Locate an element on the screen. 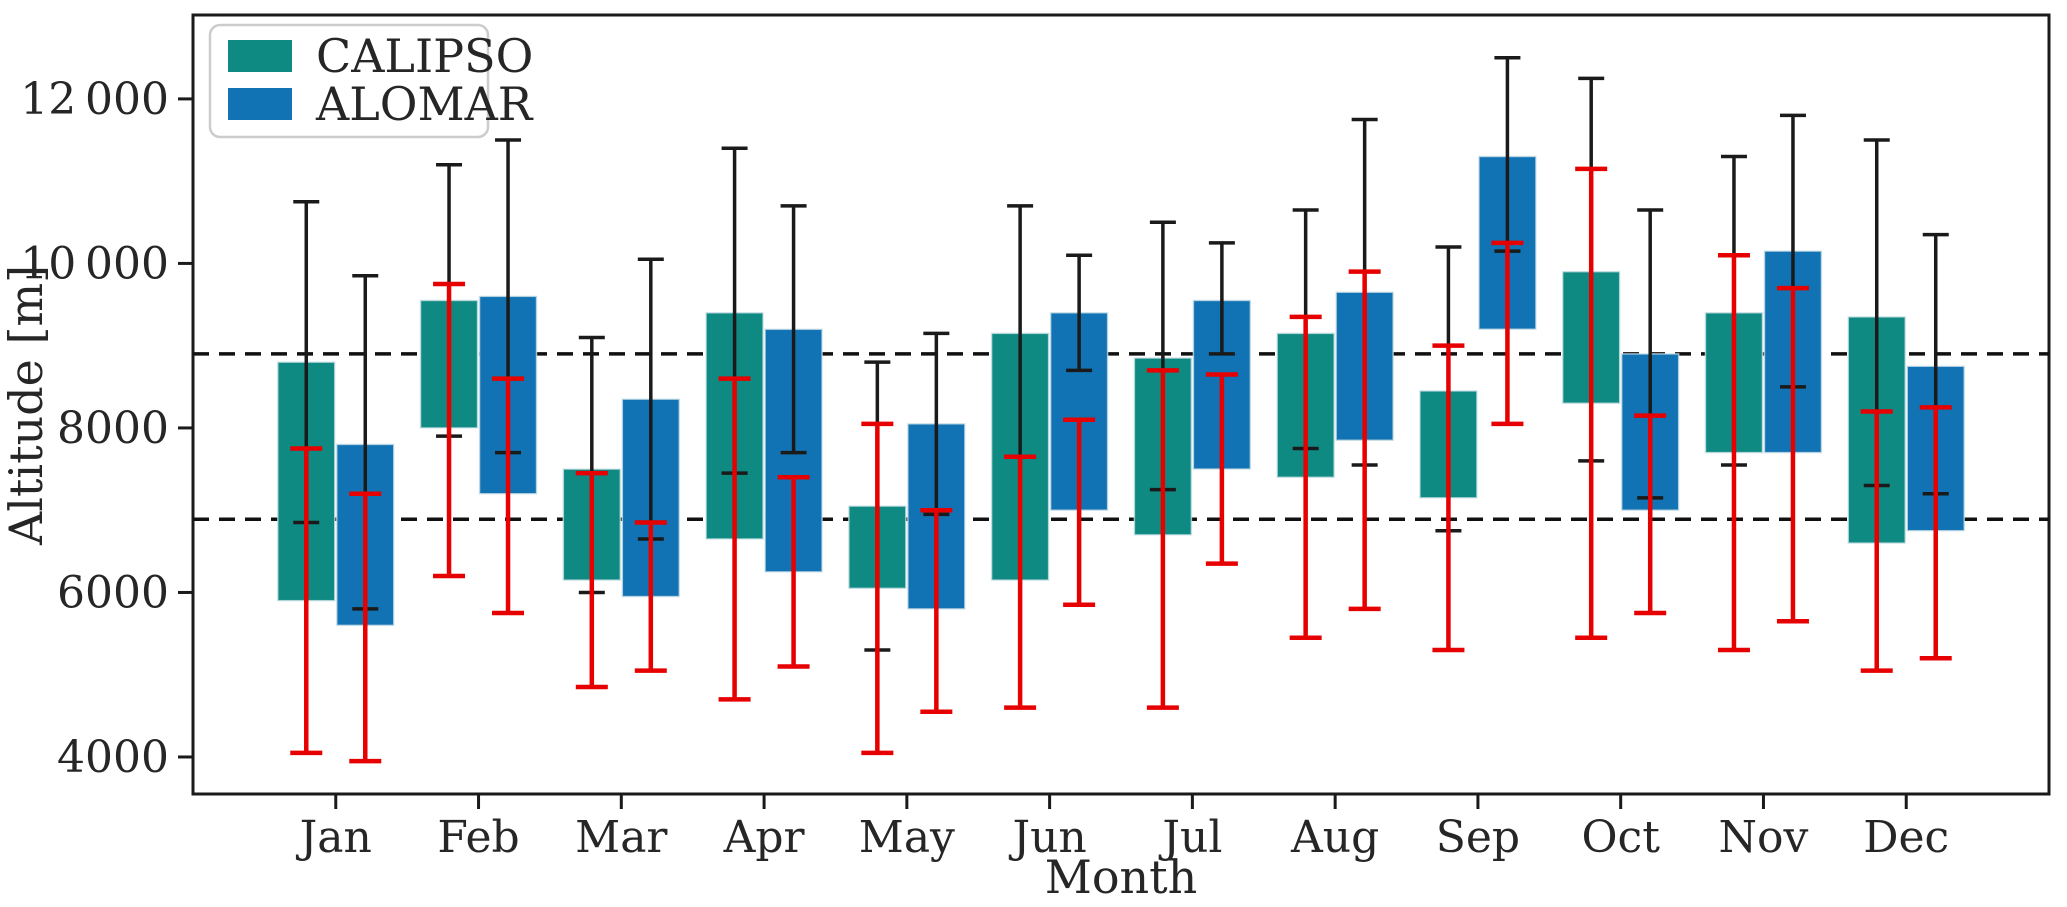 The width and height of the screenshot is (2067, 907). x-tick-label-jul: Jul is located at coordinates (1190, 837).